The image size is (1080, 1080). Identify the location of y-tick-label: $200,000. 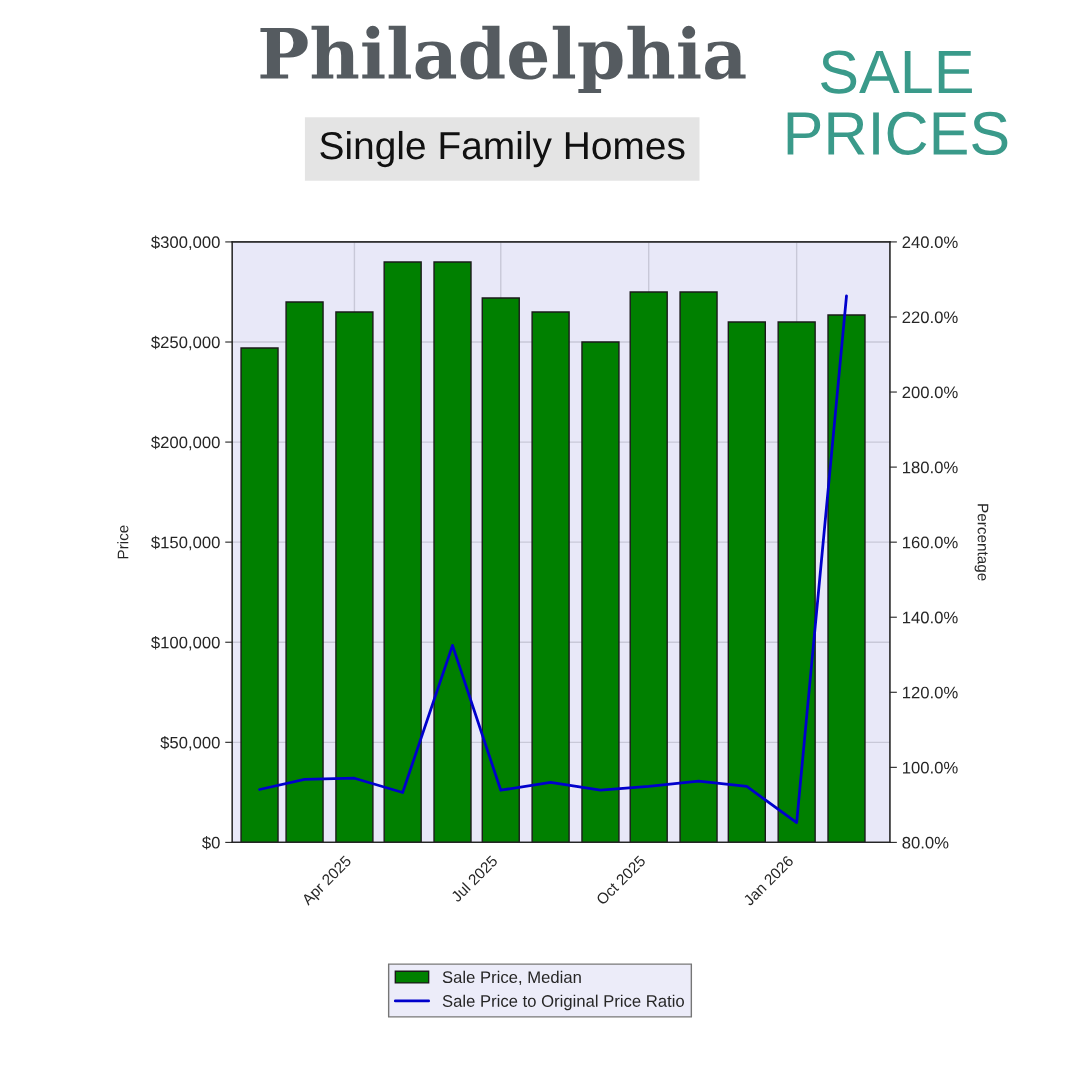
(185, 443).